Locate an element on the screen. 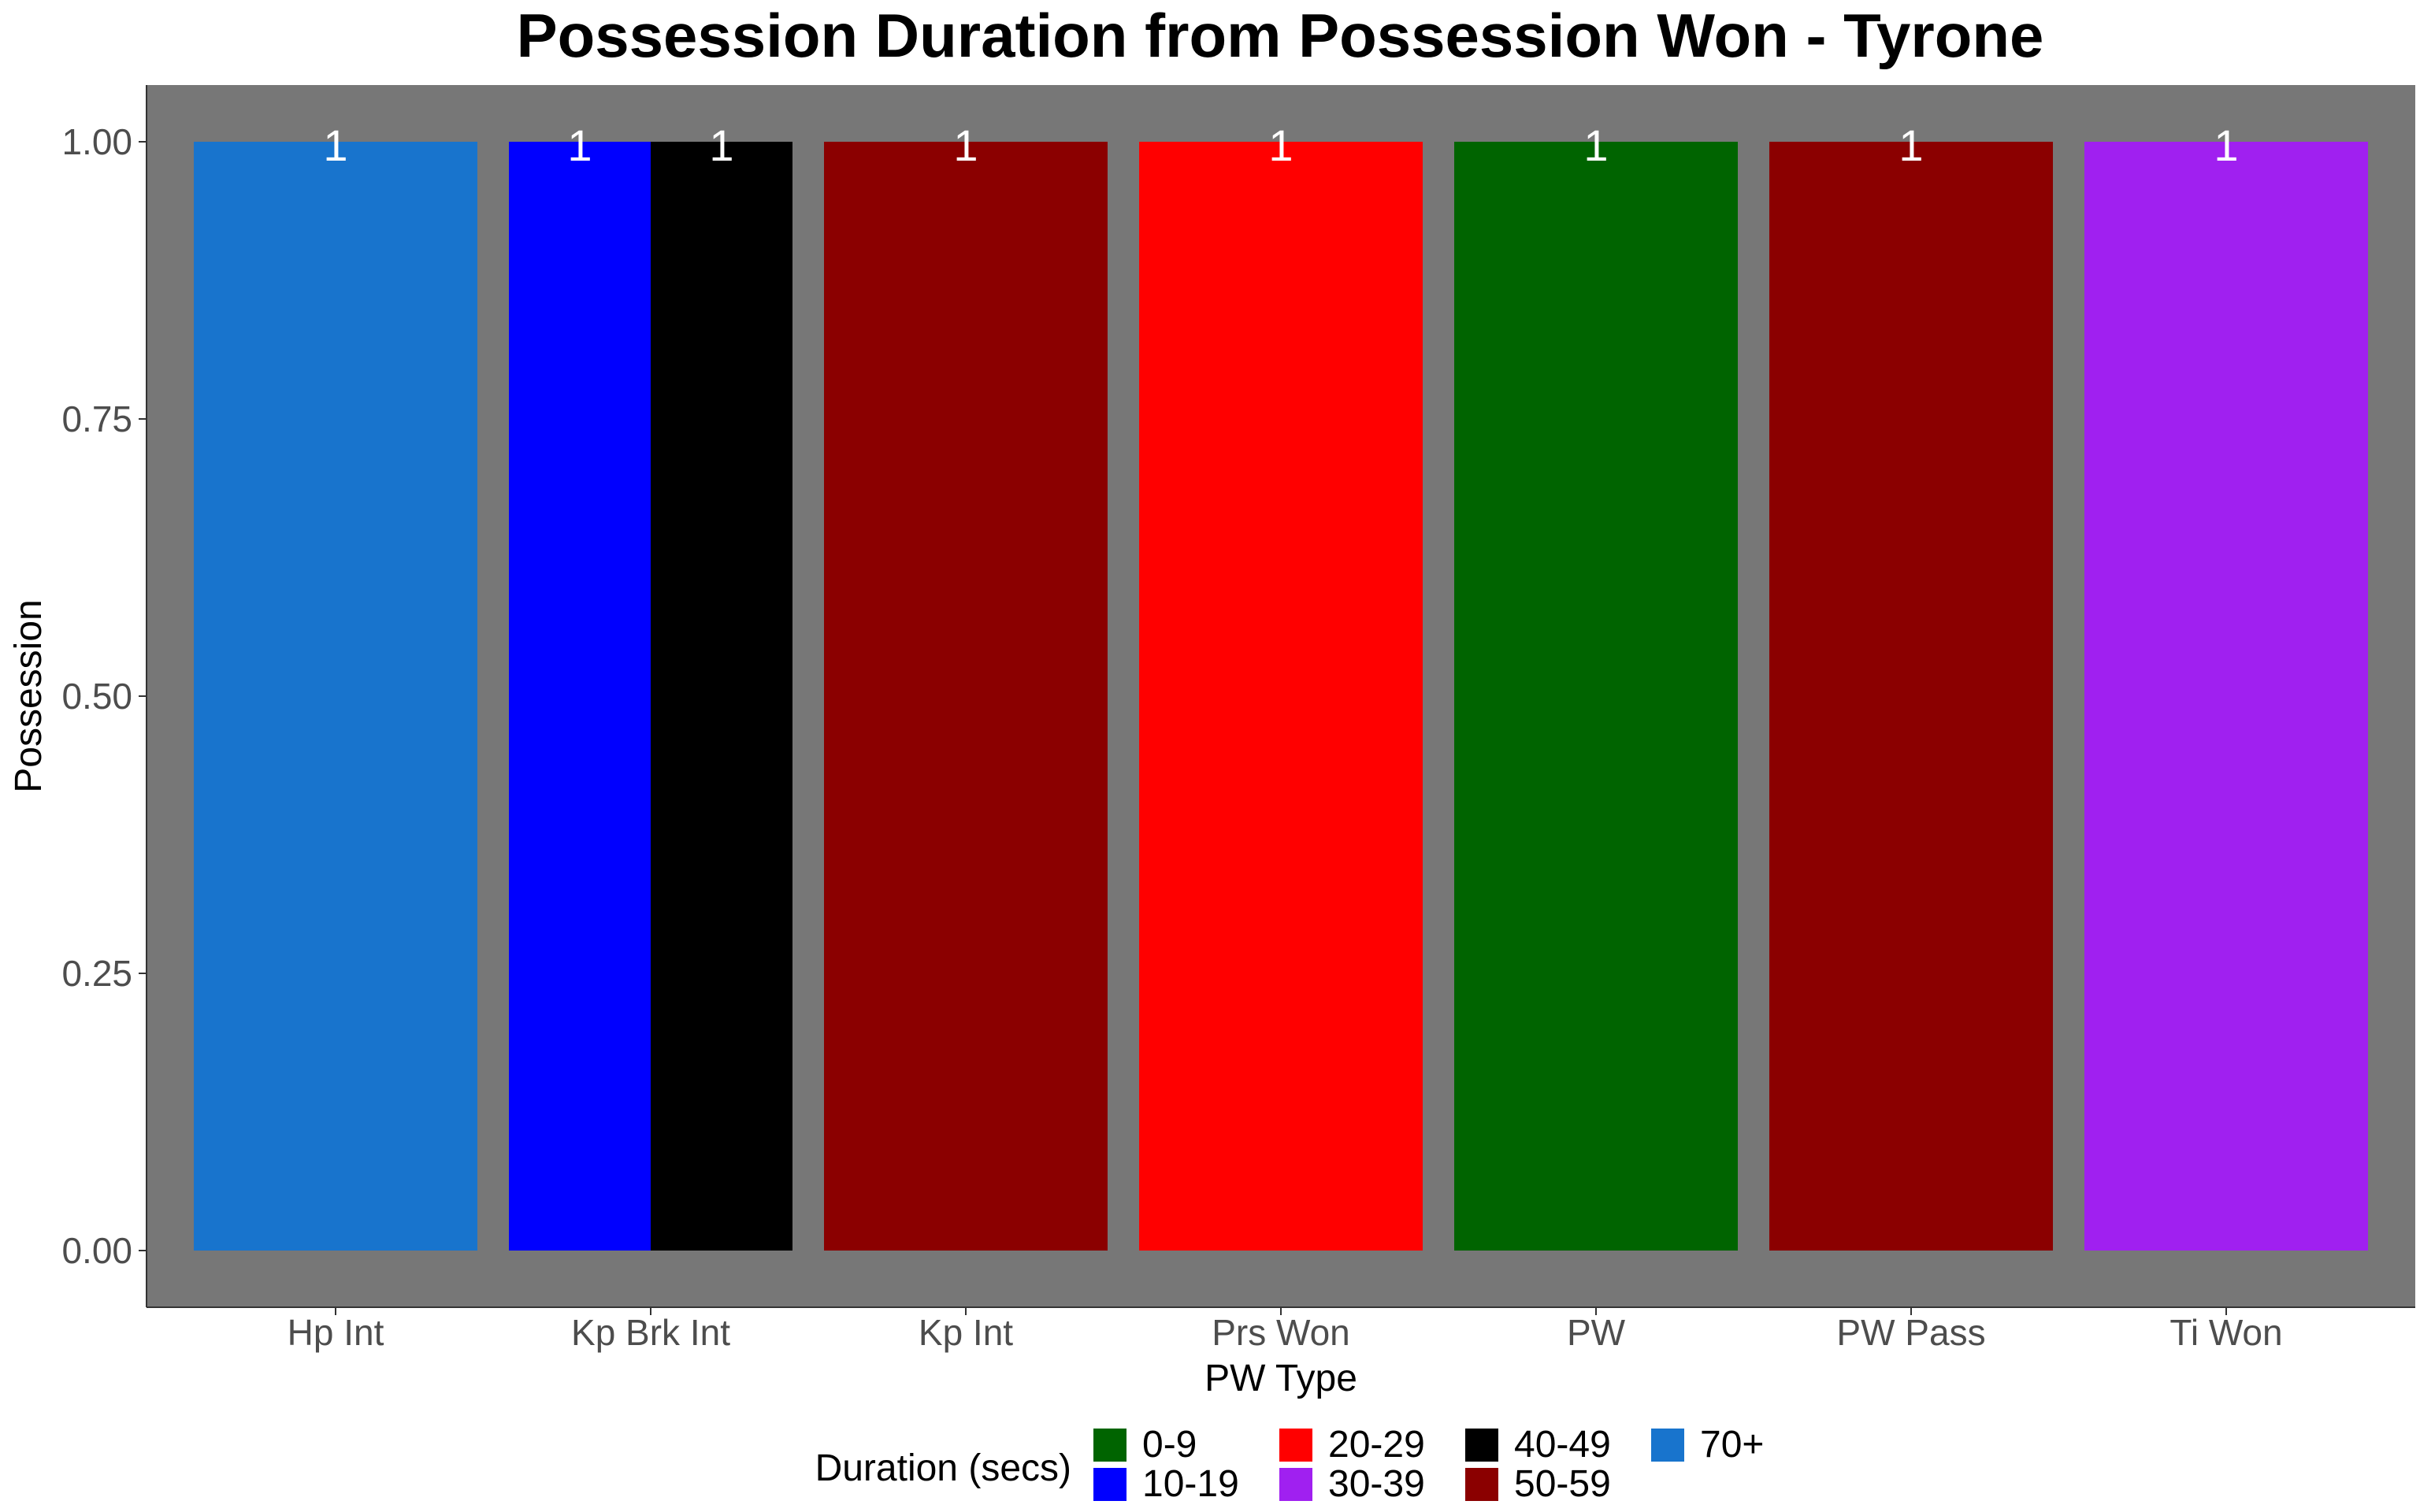 The width and height of the screenshot is (2420, 1512). legend-item: 40-49 is located at coordinates (1538, 1445).